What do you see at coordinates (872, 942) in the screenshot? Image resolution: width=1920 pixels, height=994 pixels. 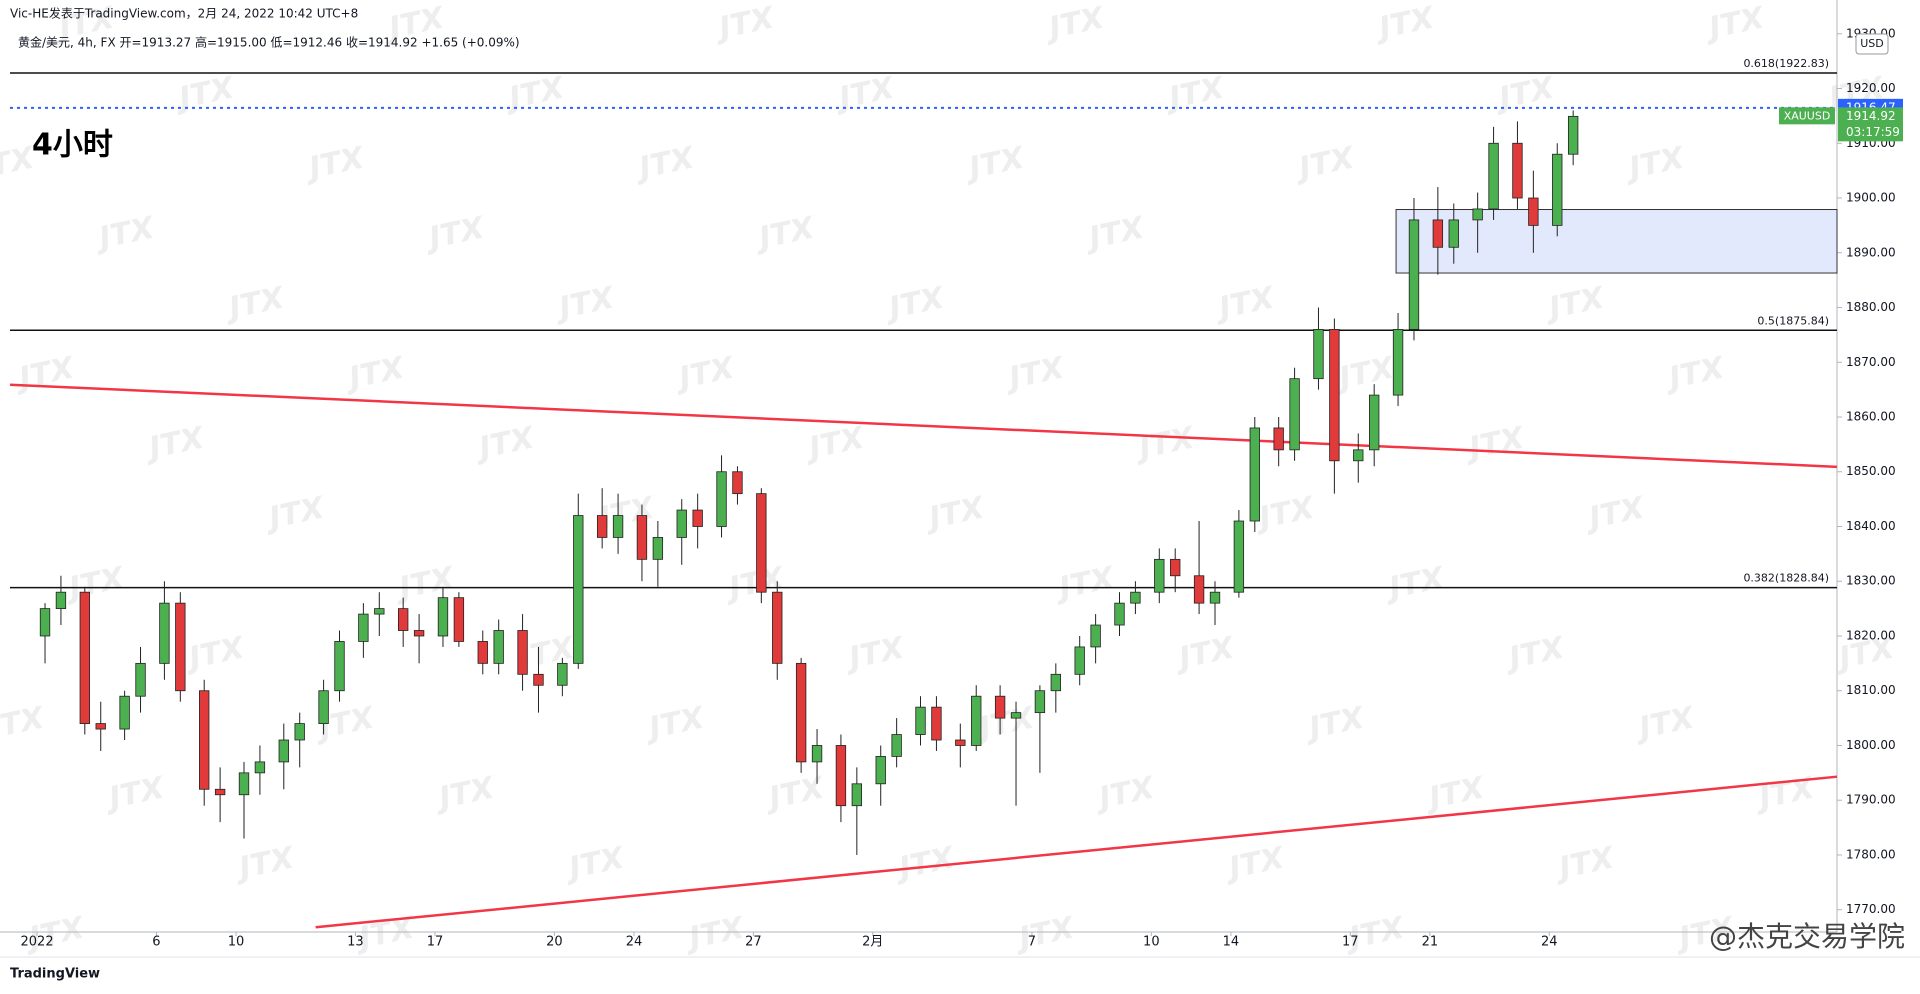 I see `x-tick-label: 2月` at bounding box center [872, 942].